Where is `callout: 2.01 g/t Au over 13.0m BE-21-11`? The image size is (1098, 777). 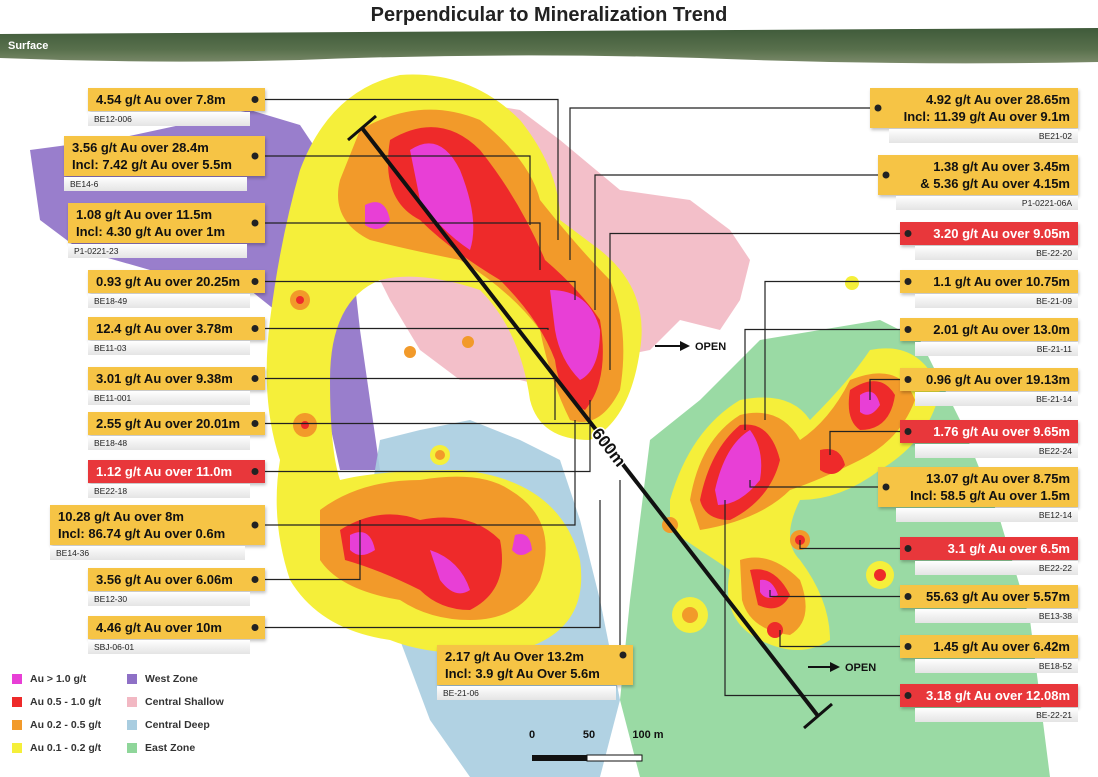
callout: 2.01 g/t Au over 13.0m BE-21-11 is located at coordinates (989, 337).